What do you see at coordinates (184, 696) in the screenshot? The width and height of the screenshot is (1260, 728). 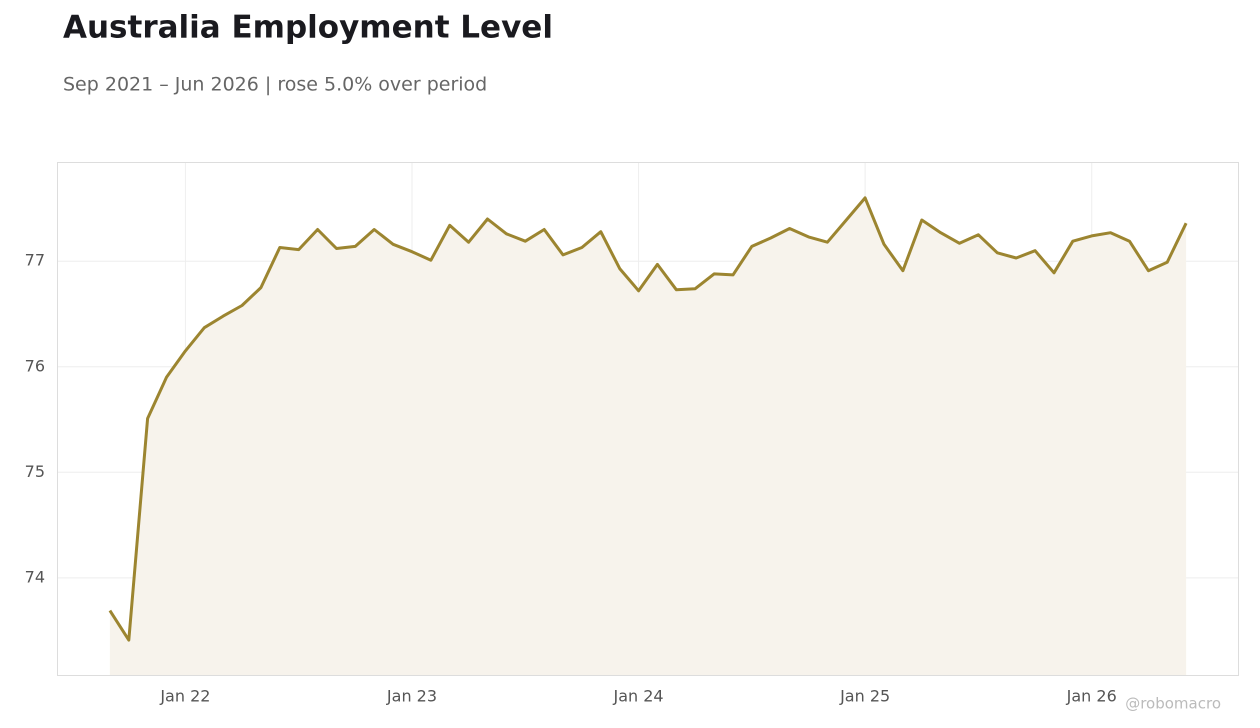 I see `x-tick-label: Jan 22` at bounding box center [184, 696].